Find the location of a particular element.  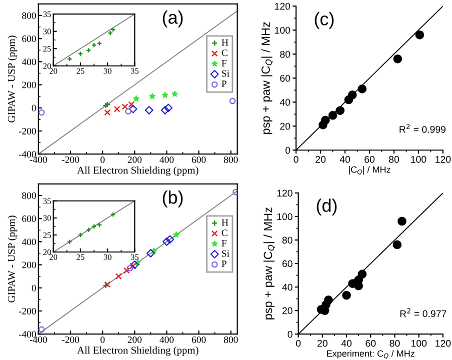

annotation: (a) is located at coordinates (172, 19).